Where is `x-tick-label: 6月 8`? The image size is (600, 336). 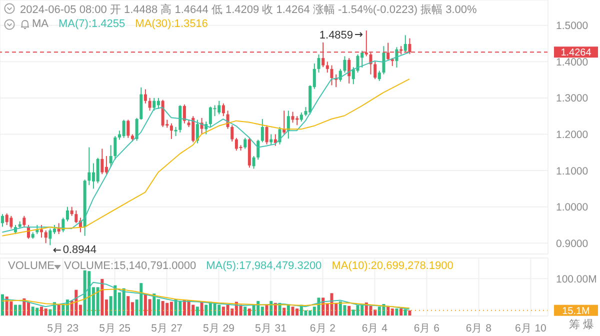
x-tick-label: 6月 8 is located at coordinates (479, 328).